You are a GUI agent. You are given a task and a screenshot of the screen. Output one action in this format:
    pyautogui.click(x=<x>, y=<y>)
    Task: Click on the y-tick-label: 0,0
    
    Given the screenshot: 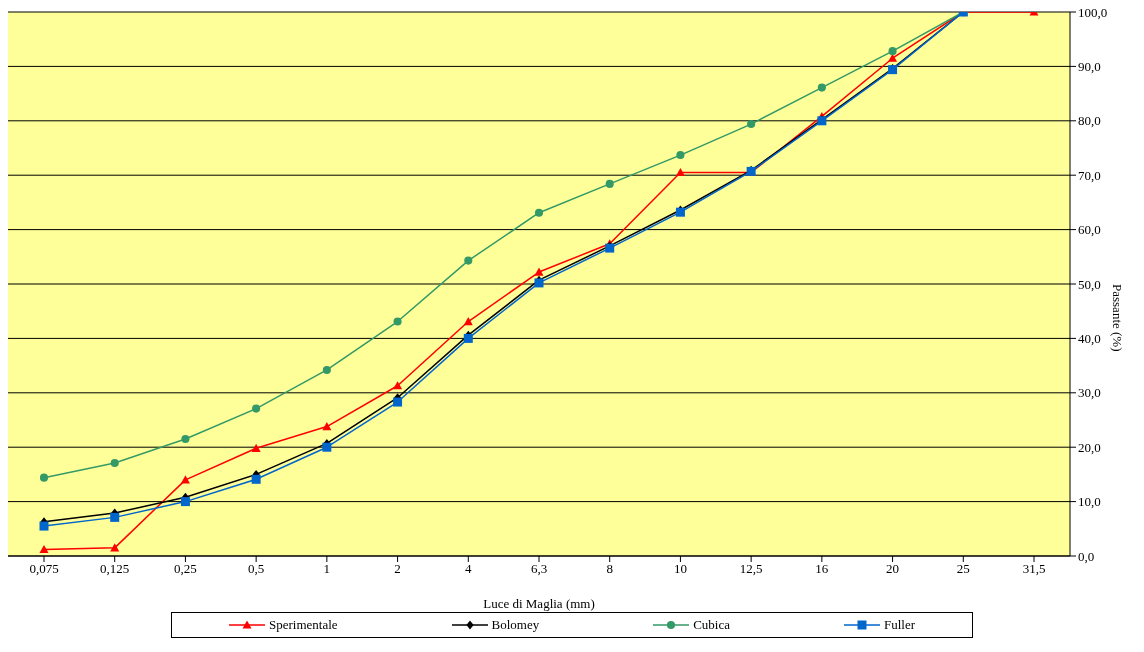 What is the action you would take?
    pyautogui.click(x=1086, y=556)
    